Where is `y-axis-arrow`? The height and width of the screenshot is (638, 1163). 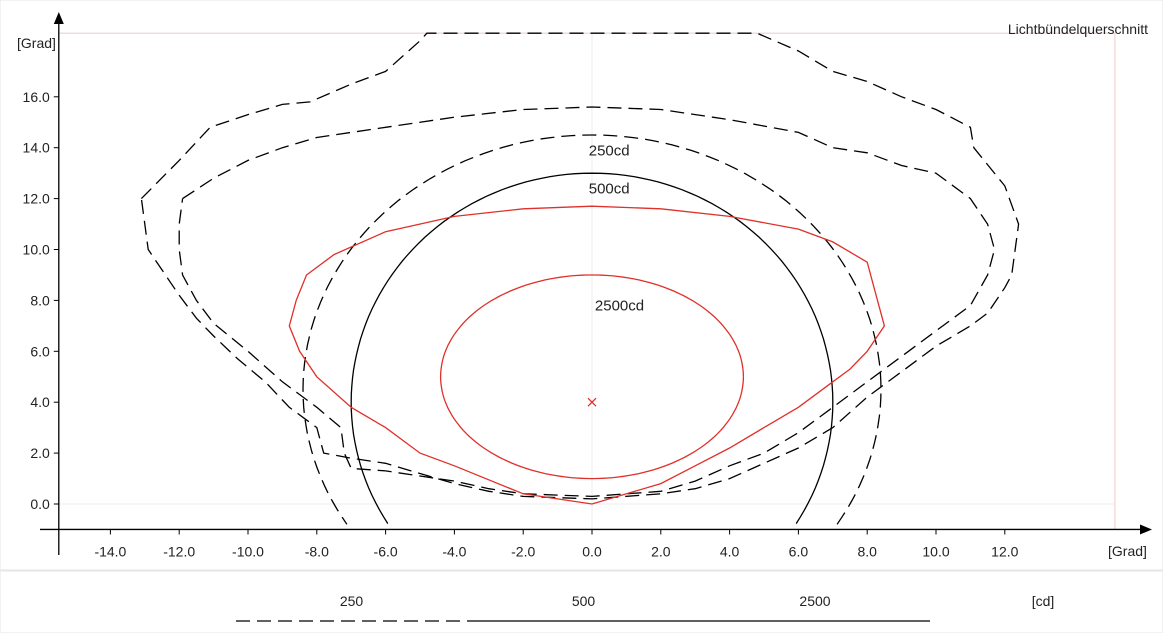
y-axis-arrow is located at coordinates (58, 18).